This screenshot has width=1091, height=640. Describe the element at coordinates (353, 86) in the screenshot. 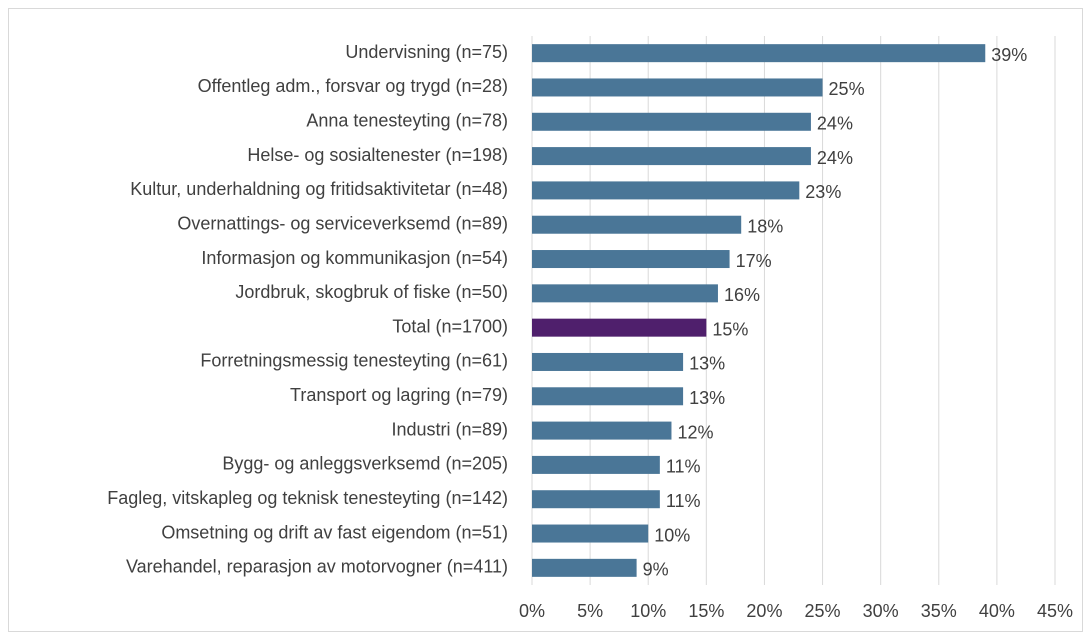

I see `y-tick-label: Offentleg adm., forsvar og trygd (n=28)` at that location.